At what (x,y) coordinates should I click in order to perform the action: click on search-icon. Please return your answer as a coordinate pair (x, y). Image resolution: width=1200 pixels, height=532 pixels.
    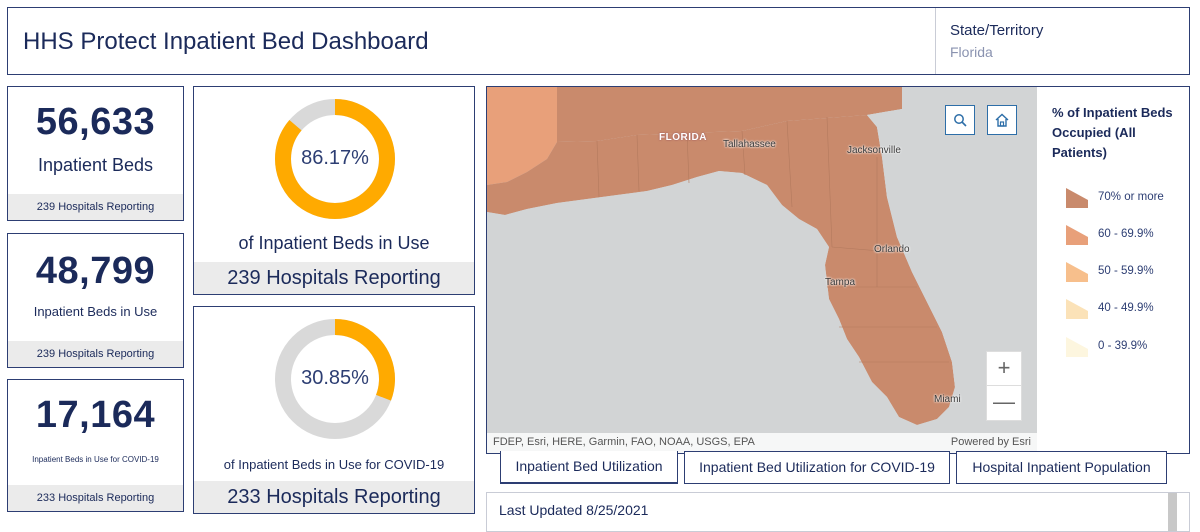
    Looking at the image, I should click on (960, 120).